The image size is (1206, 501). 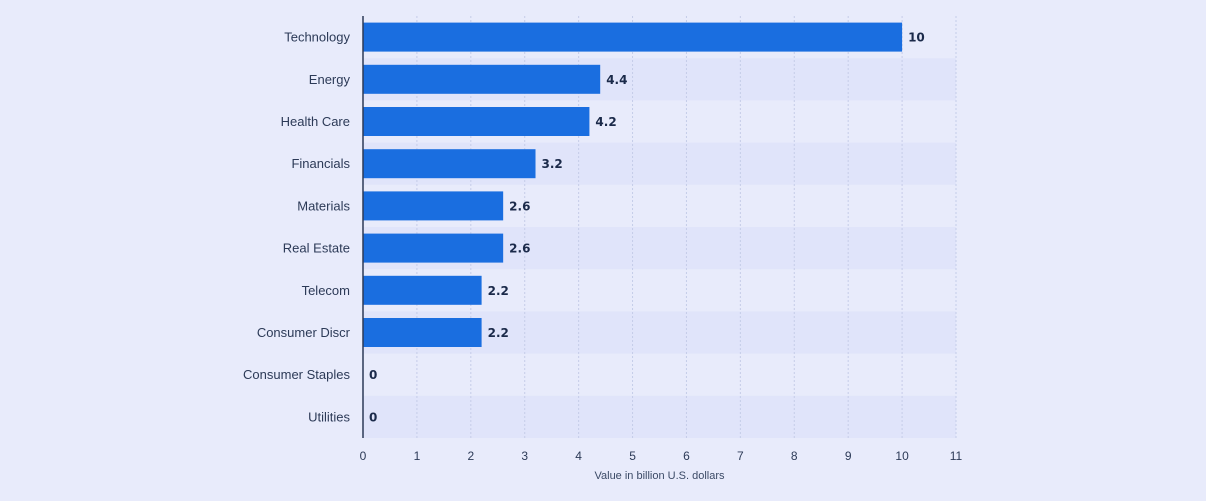 I want to click on category-label: Telecom, so click(x=326, y=290).